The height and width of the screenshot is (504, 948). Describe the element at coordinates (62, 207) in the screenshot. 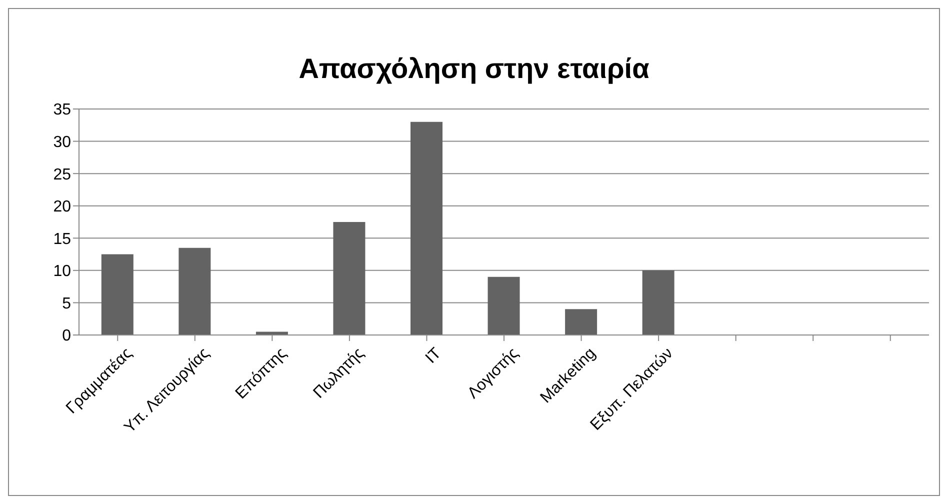

I see `y-tick-label: 20` at that location.